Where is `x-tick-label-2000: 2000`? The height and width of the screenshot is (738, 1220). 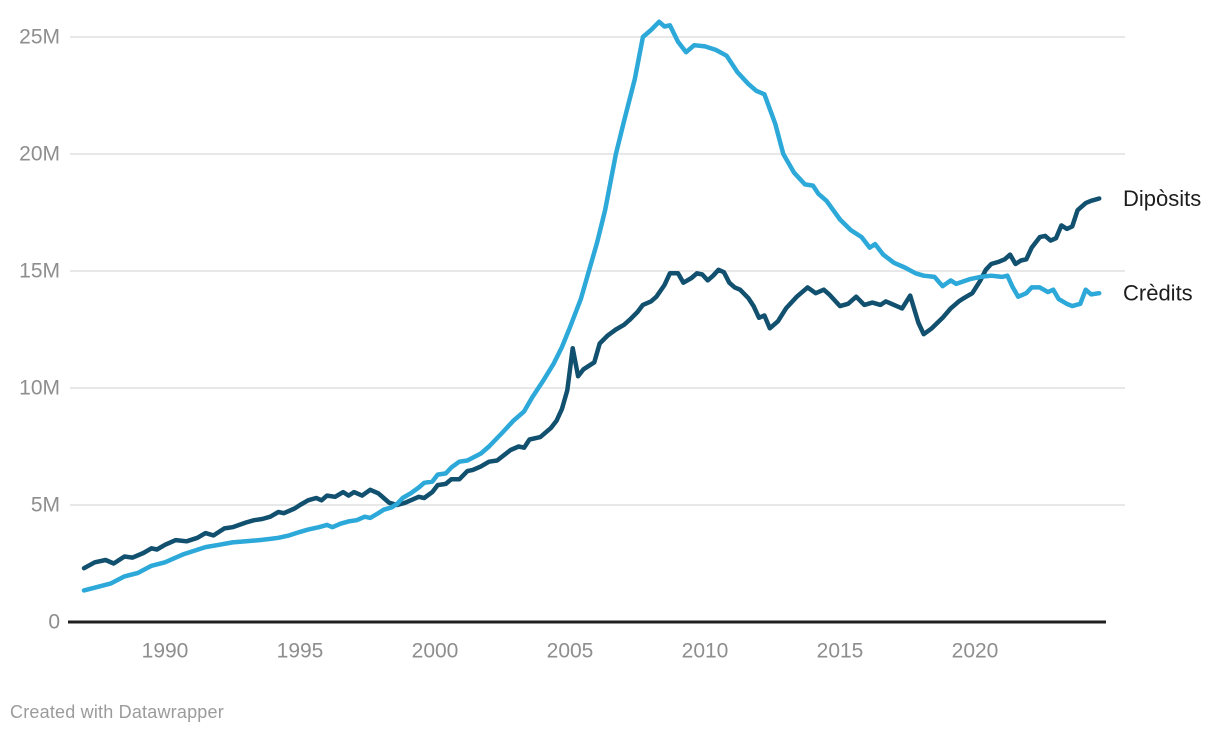 x-tick-label-2000: 2000 is located at coordinates (435, 651).